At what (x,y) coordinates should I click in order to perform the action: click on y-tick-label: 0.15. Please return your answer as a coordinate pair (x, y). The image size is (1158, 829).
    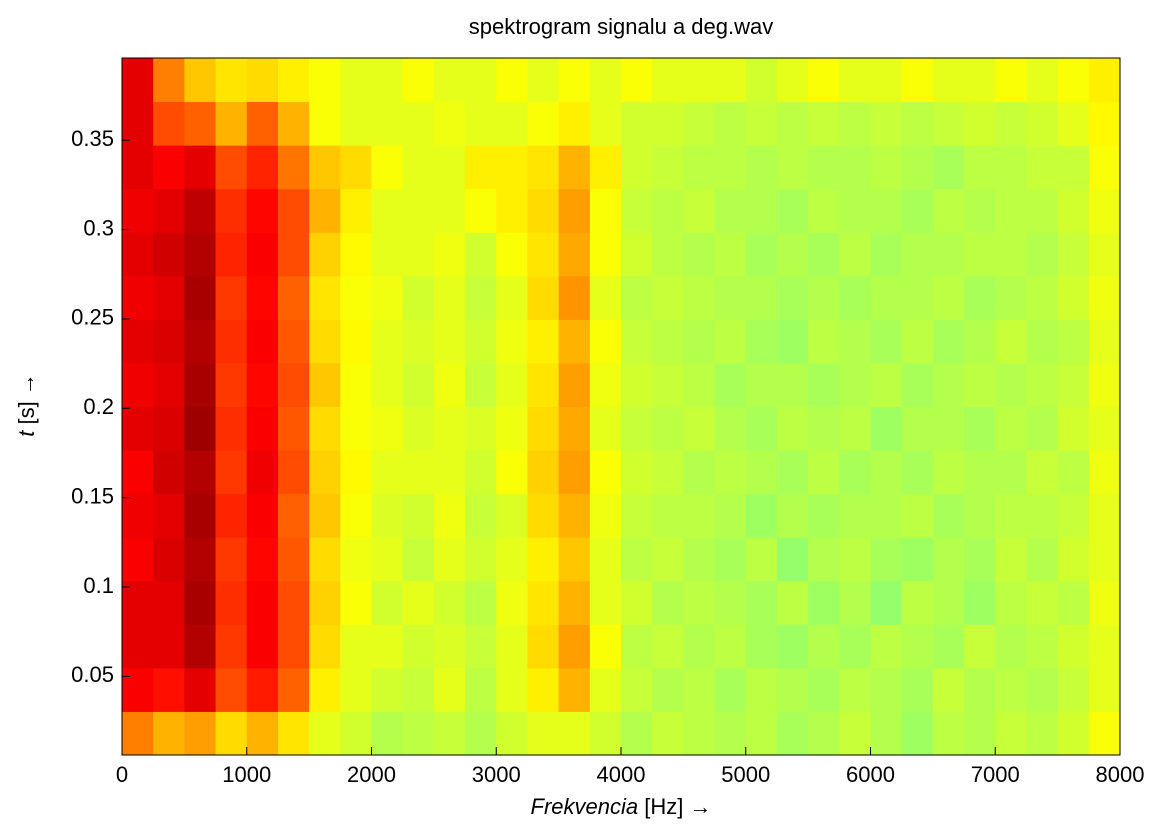
    Looking at the image, I should click on (92, 495).